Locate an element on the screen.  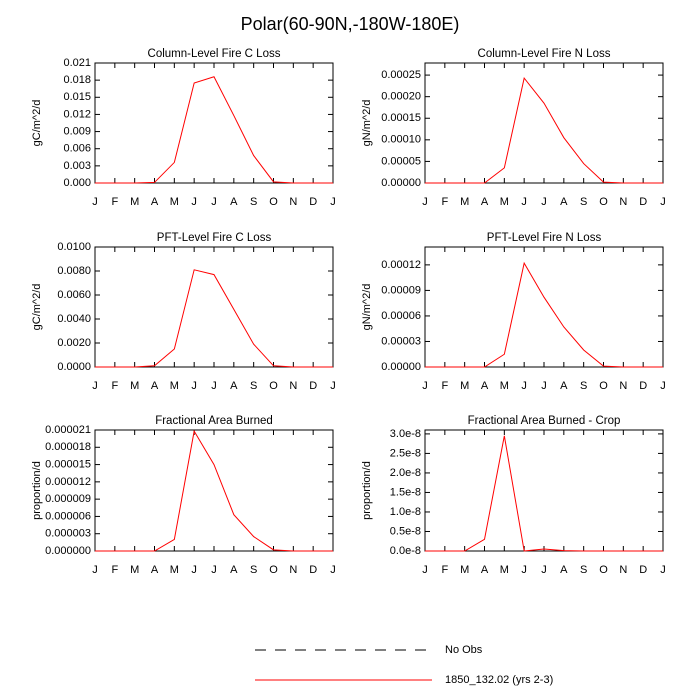
y-tick-label: 0.0040 is located at coordinates (74, 319).